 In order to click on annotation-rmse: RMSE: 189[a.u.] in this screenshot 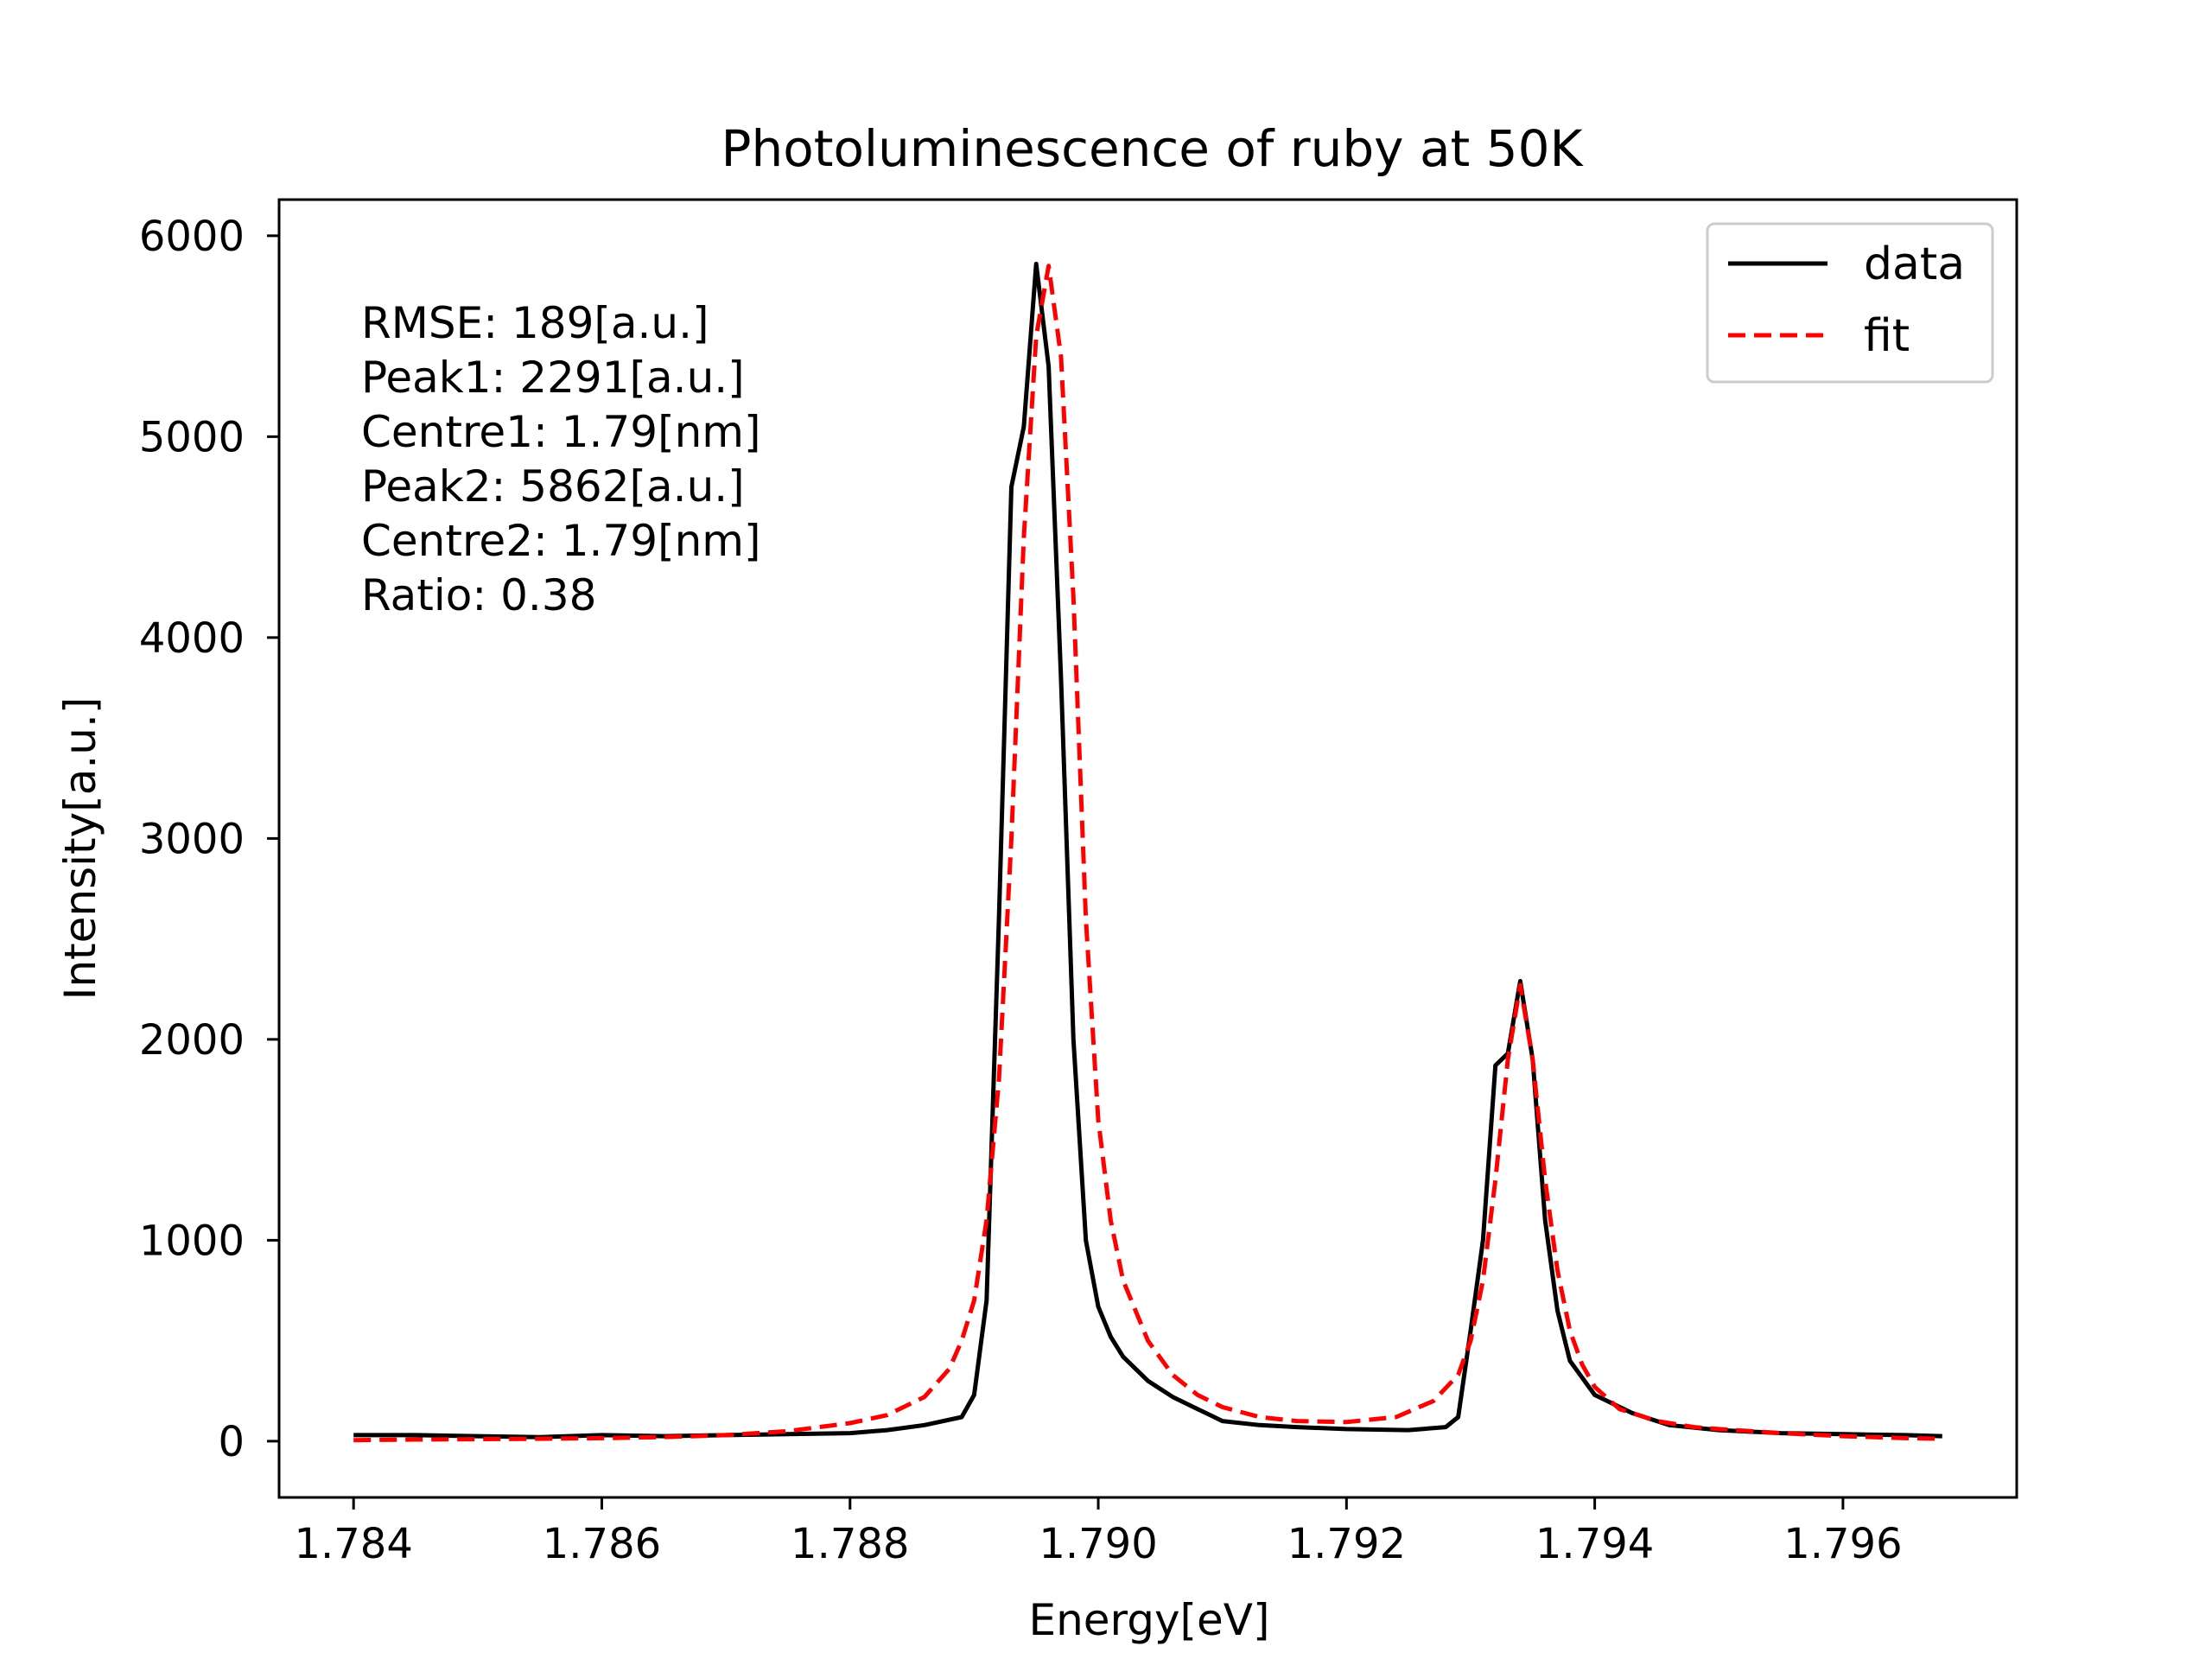, I will do `click(535, 323)`.